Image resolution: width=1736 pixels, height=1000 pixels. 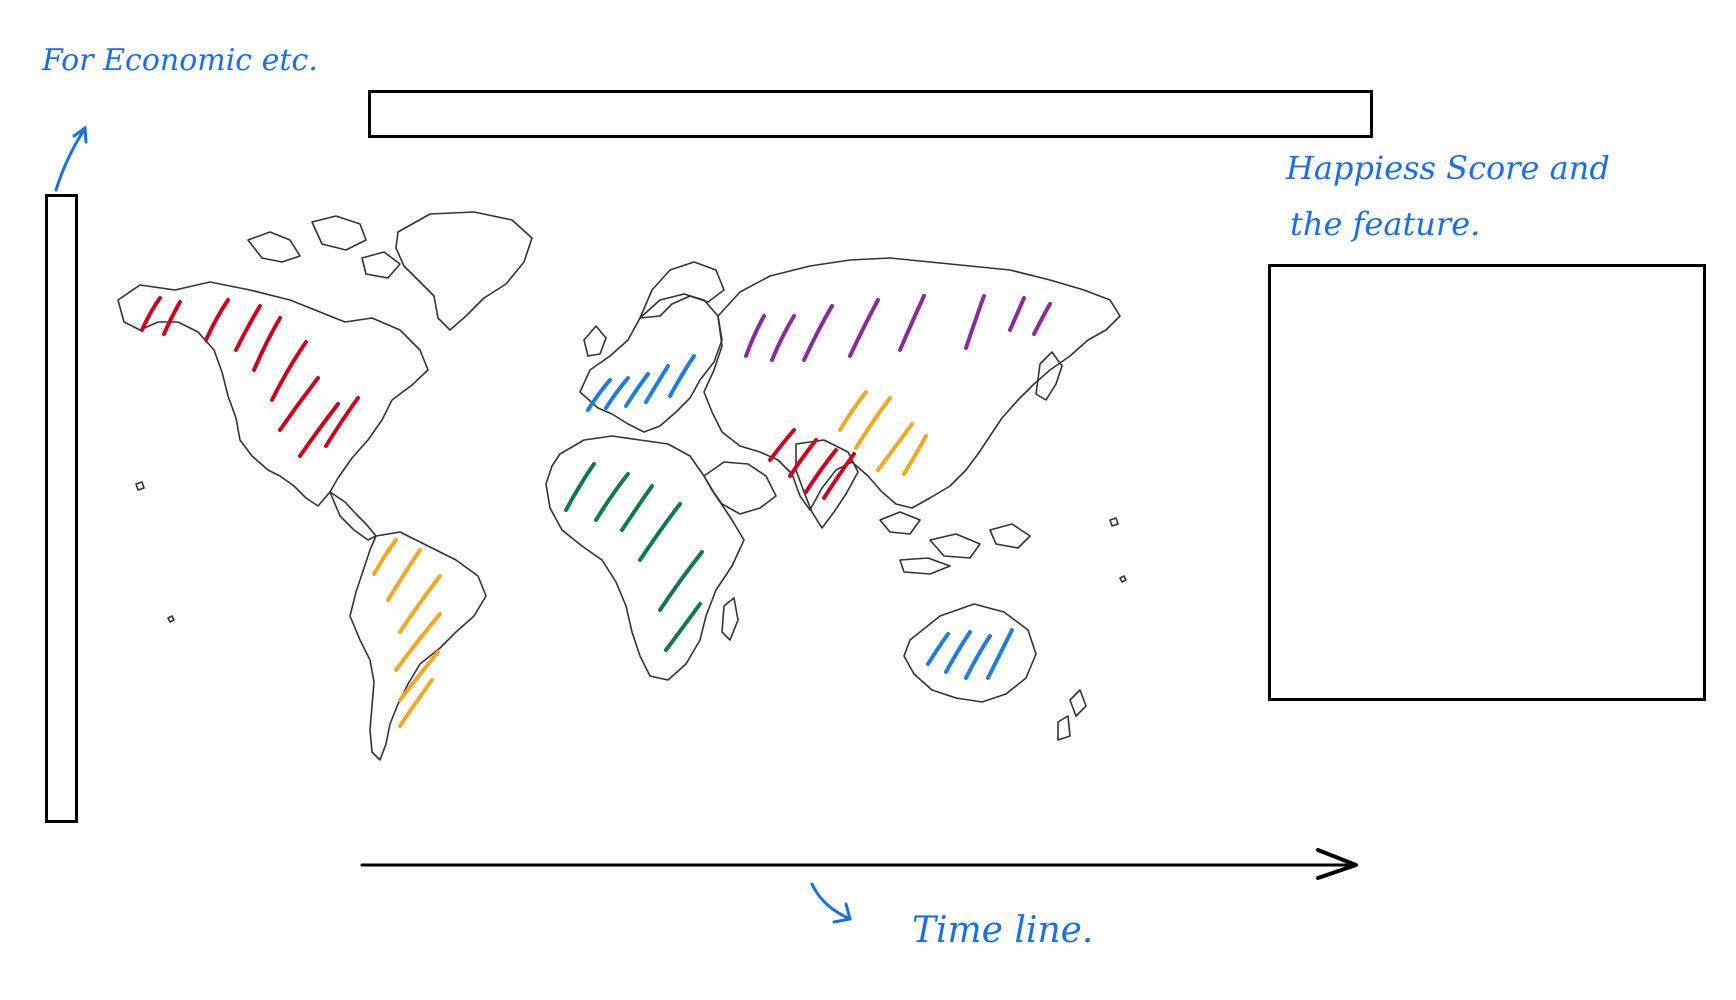 What do you see at coordinates (912, 384) in the screenshot?
I see `asia-outline` at bounding box center [912, 384].